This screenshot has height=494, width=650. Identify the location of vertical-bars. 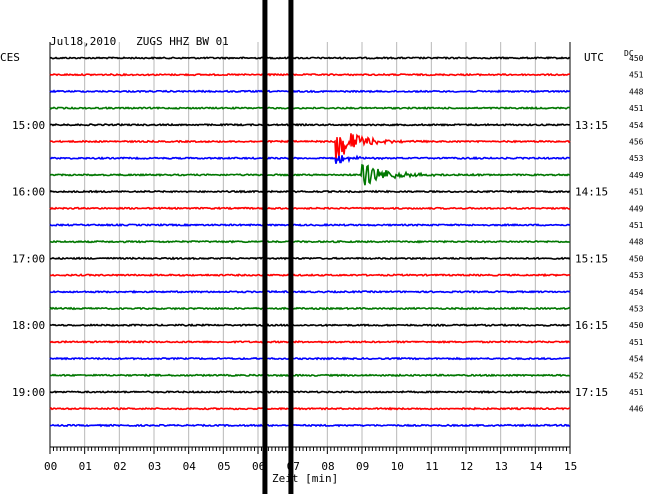
(278, 247).